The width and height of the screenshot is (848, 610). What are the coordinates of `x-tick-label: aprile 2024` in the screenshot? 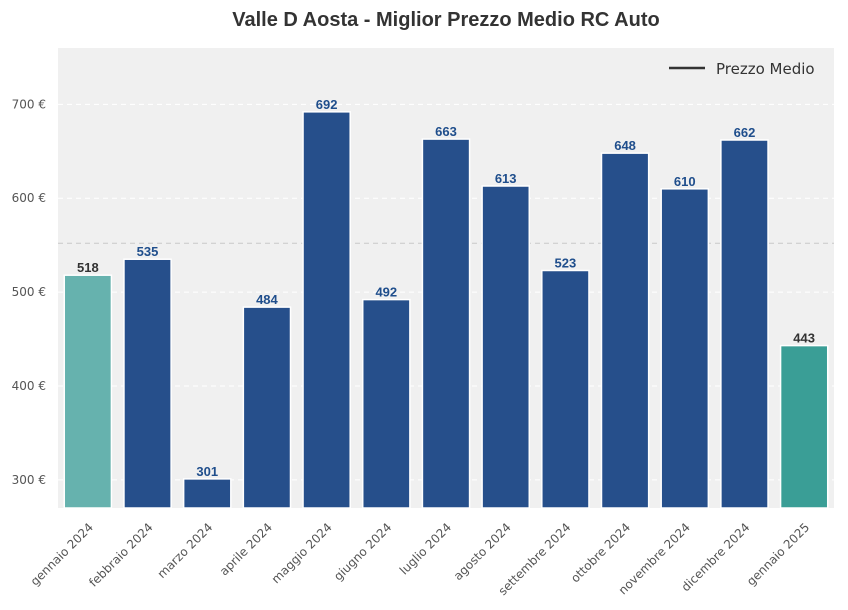 It's located at (246, 549).